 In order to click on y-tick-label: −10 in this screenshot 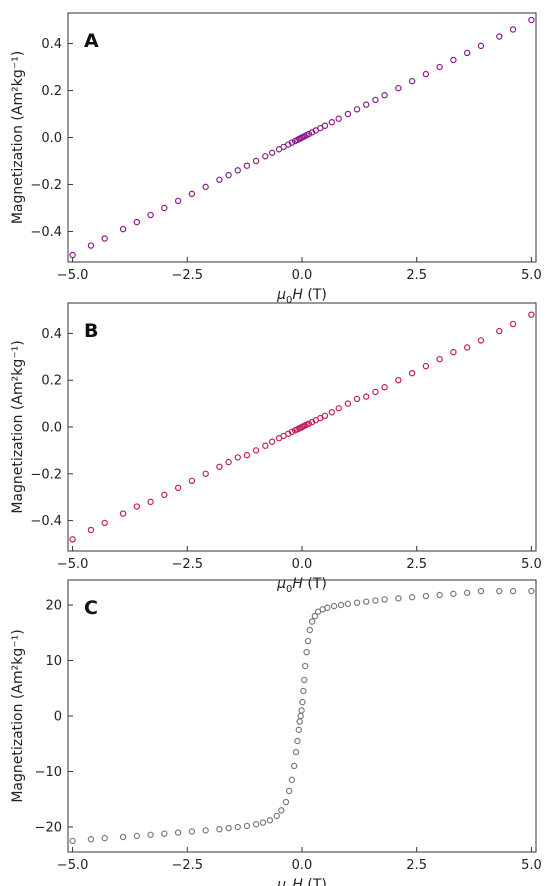, I will do `click(48, 772)`.